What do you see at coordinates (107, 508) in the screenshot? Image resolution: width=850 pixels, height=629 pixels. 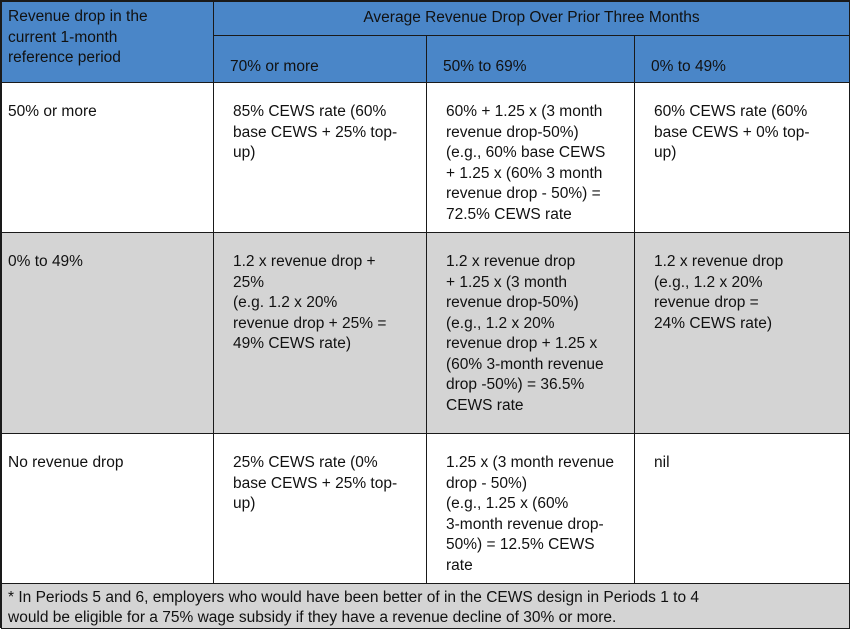 I see `row-label: No revenue drop` at bounding box center [107, 508].